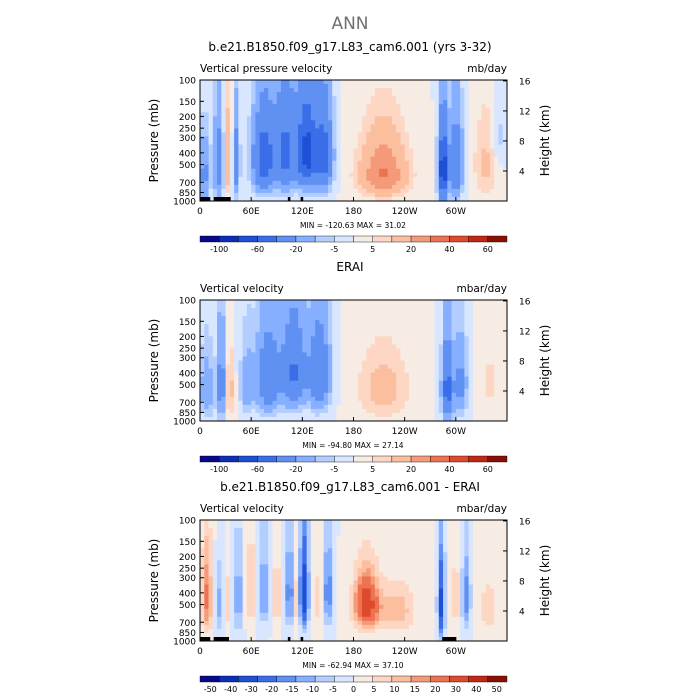  Describe the element at coordinates (187, 154) in the screenshot. I see `y-tick-label: 400` at that location.